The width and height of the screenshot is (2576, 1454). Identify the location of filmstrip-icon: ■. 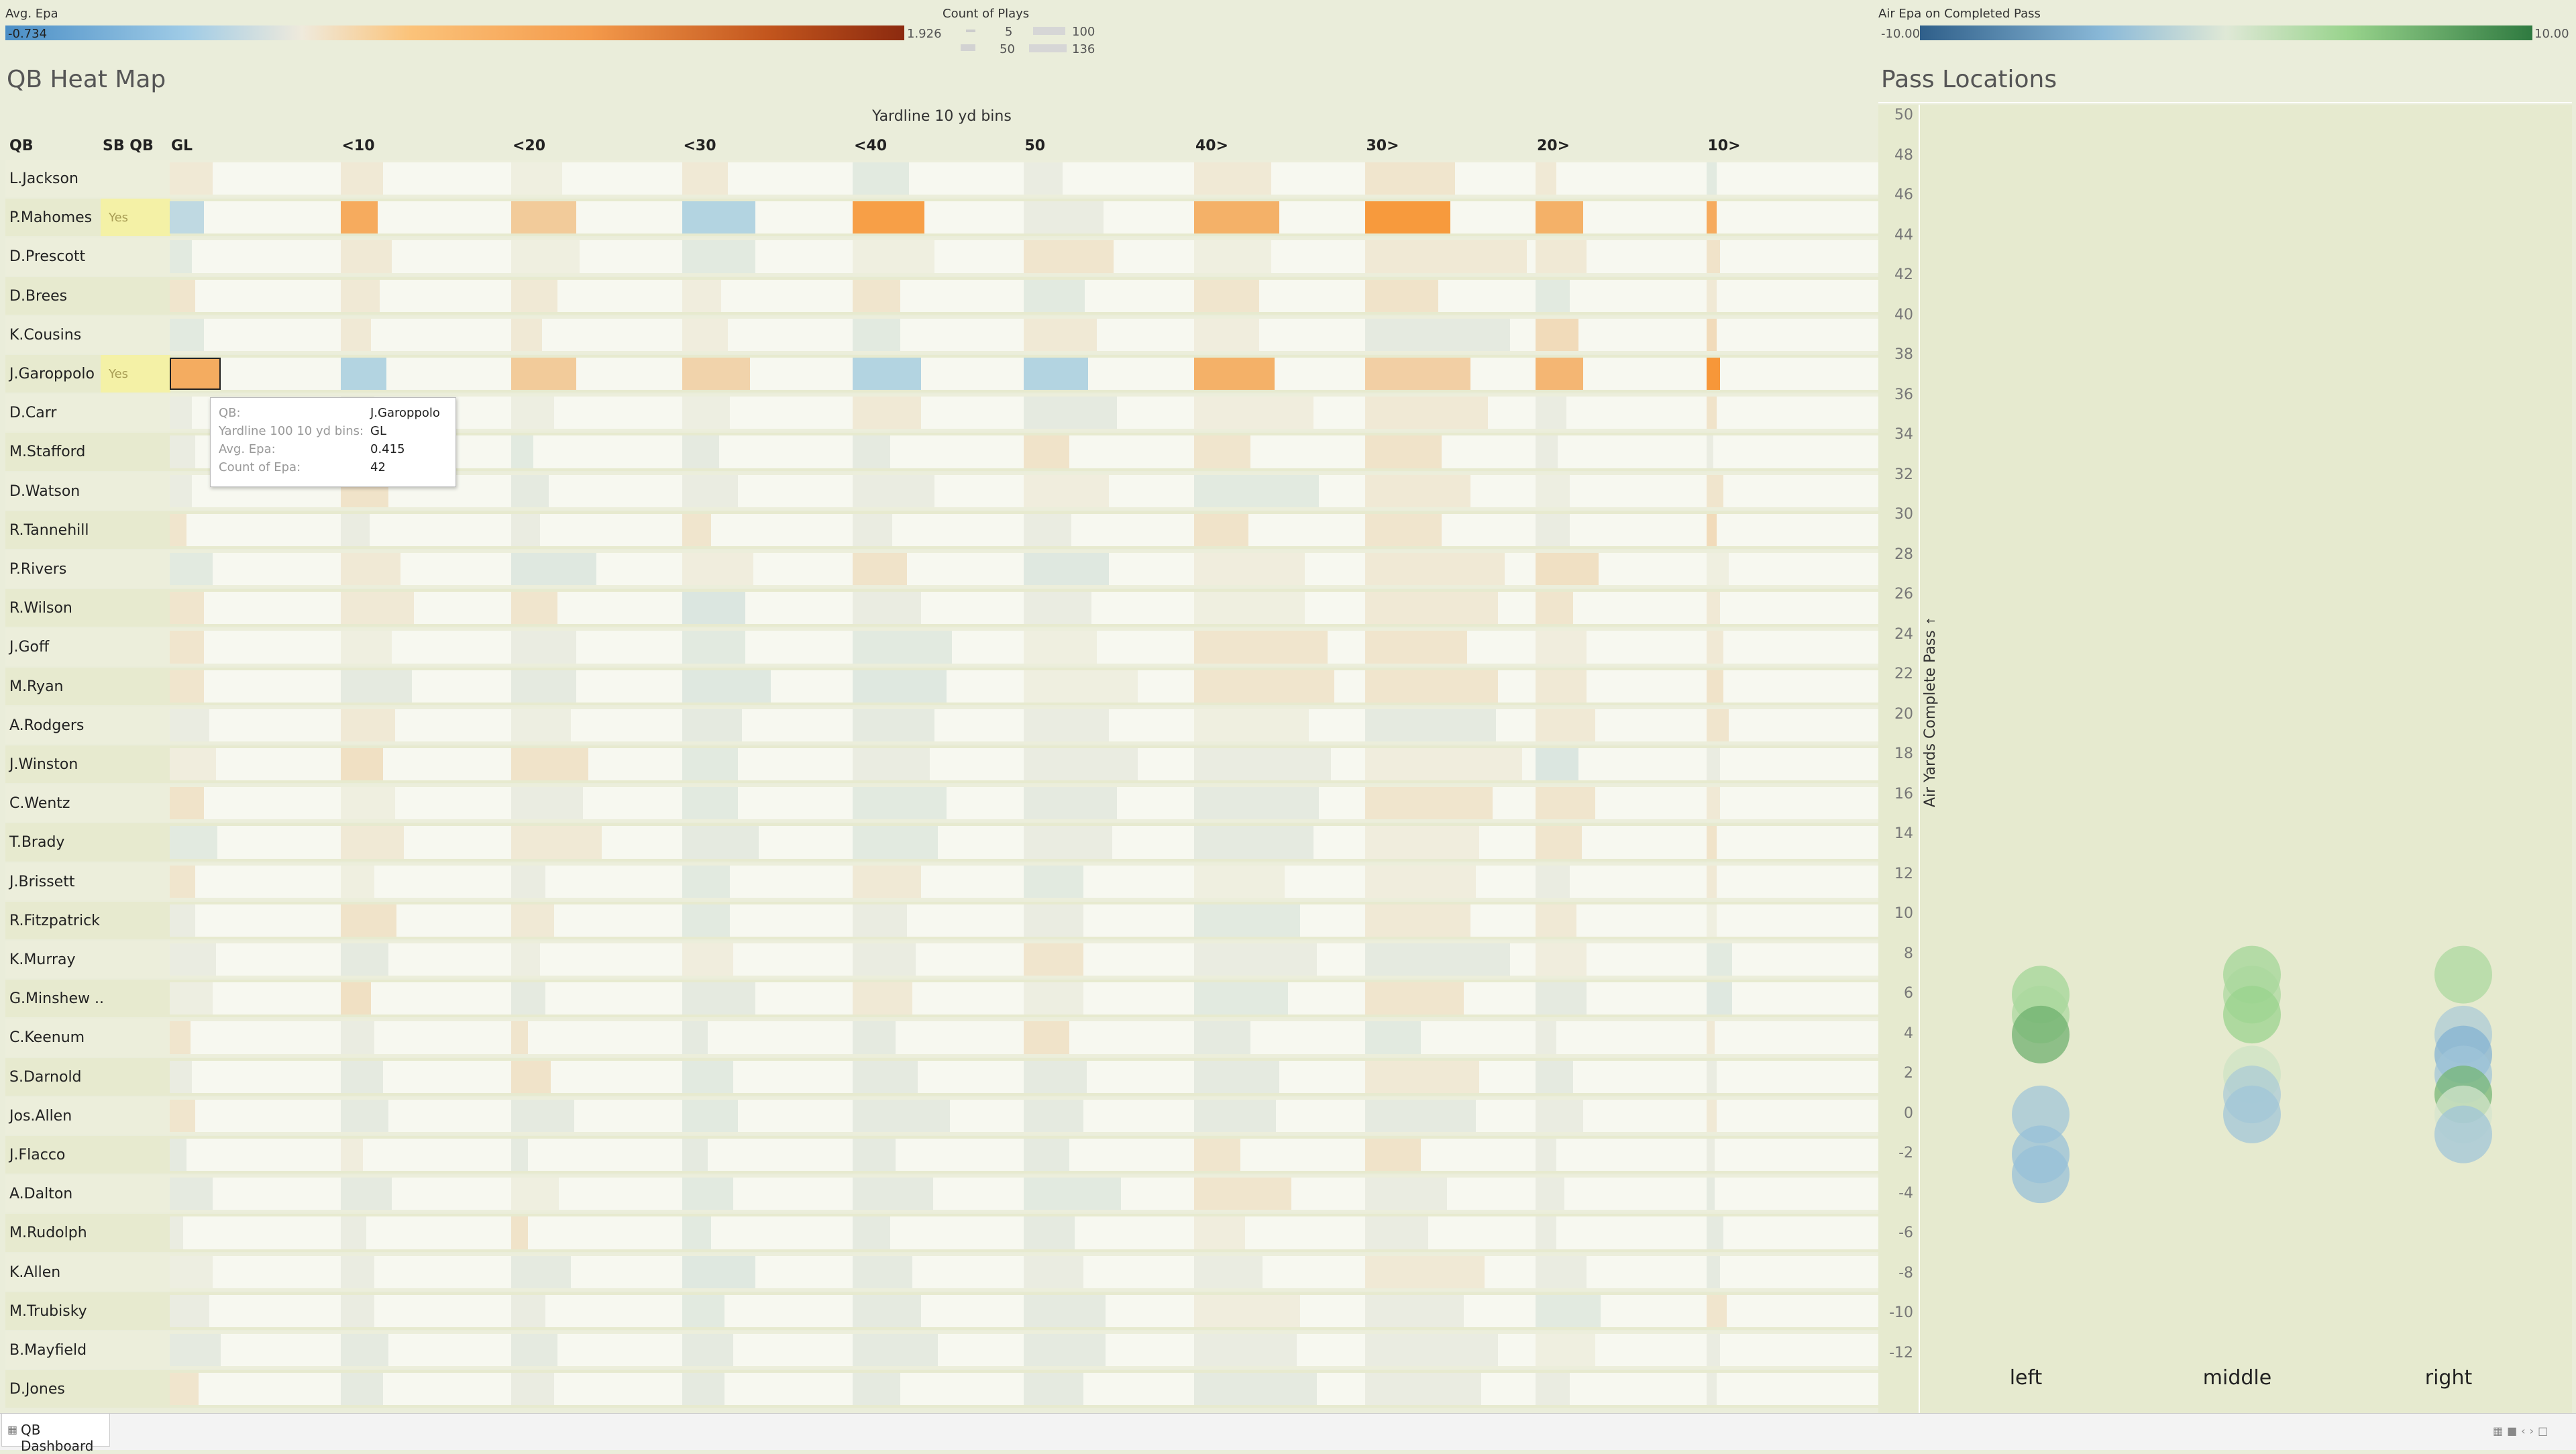
(2514, 1431).